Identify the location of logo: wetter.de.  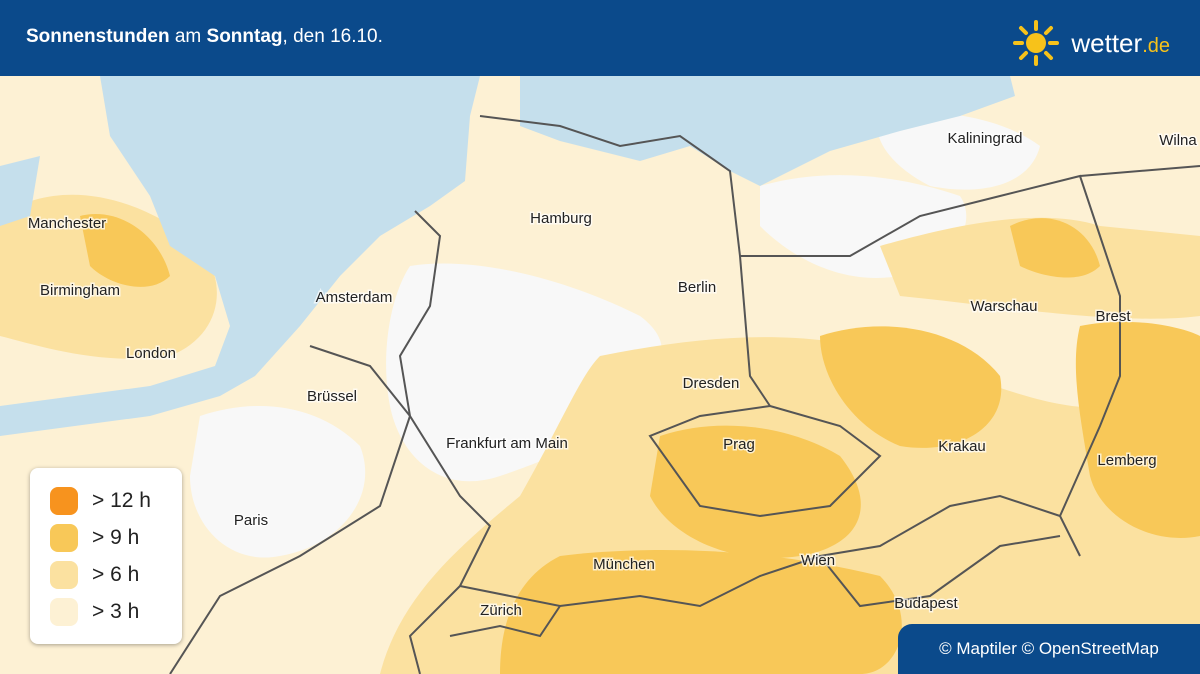
(1091, 43).